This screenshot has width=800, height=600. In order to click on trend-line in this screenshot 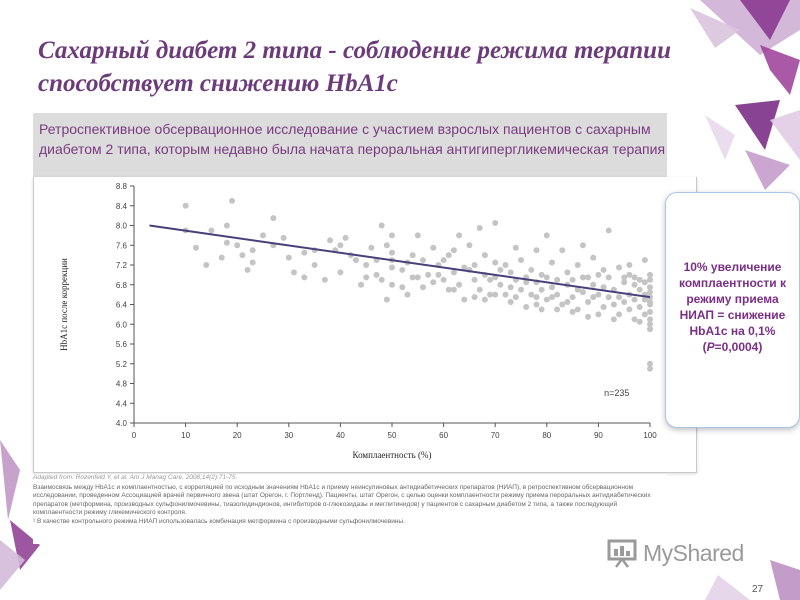, I will do `click(400, 261)`.